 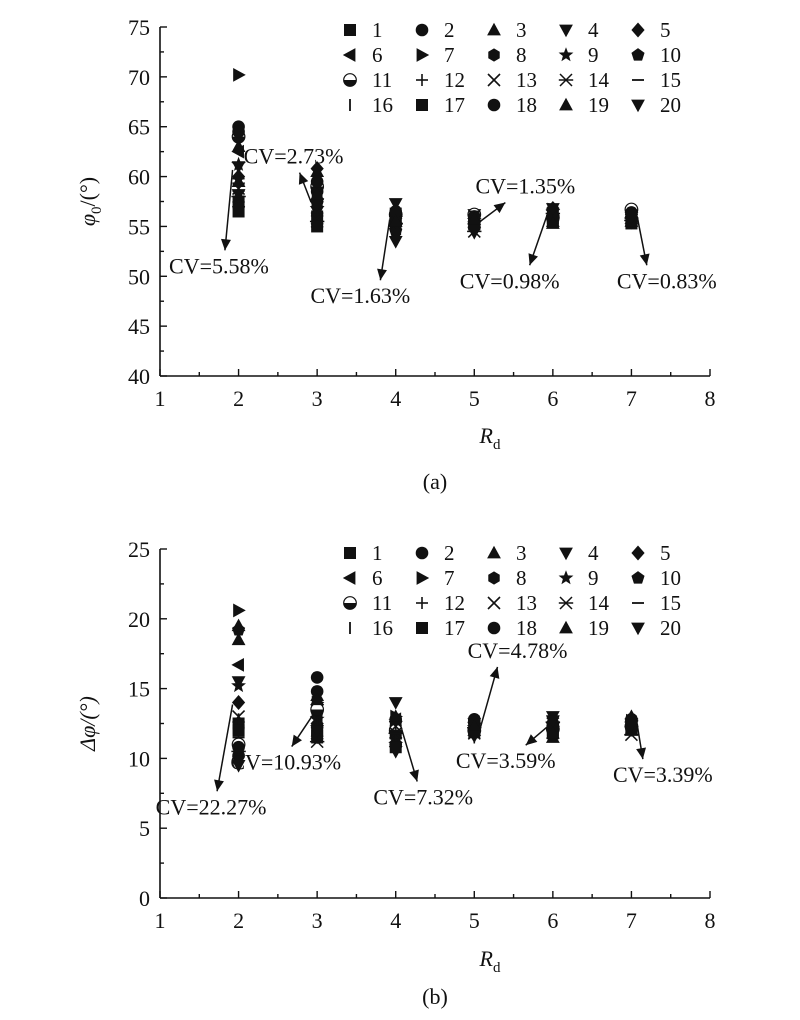 I want to click on cv-annotation: CV=4.78%, so click(x=517, y=683).